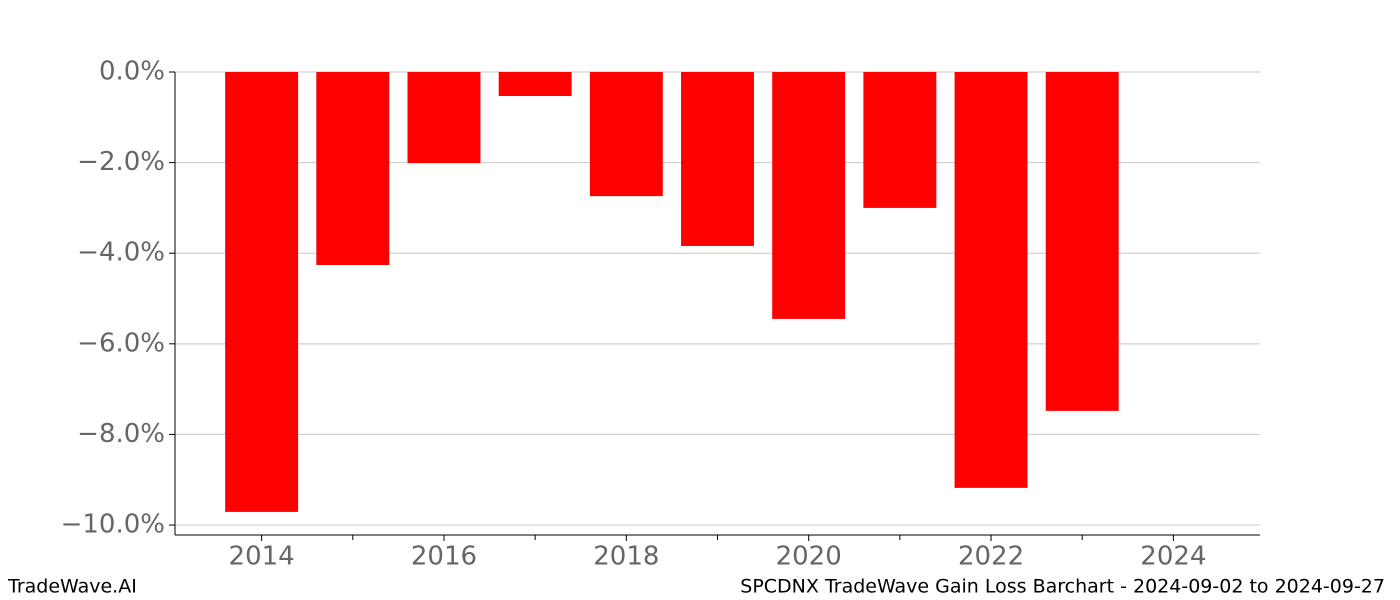 The width and height of the screenshot is (1400, 600). Describe the element at coordinates (121, 434) in the screenshot. I see `y-tick-label: −8.0%` at that location.